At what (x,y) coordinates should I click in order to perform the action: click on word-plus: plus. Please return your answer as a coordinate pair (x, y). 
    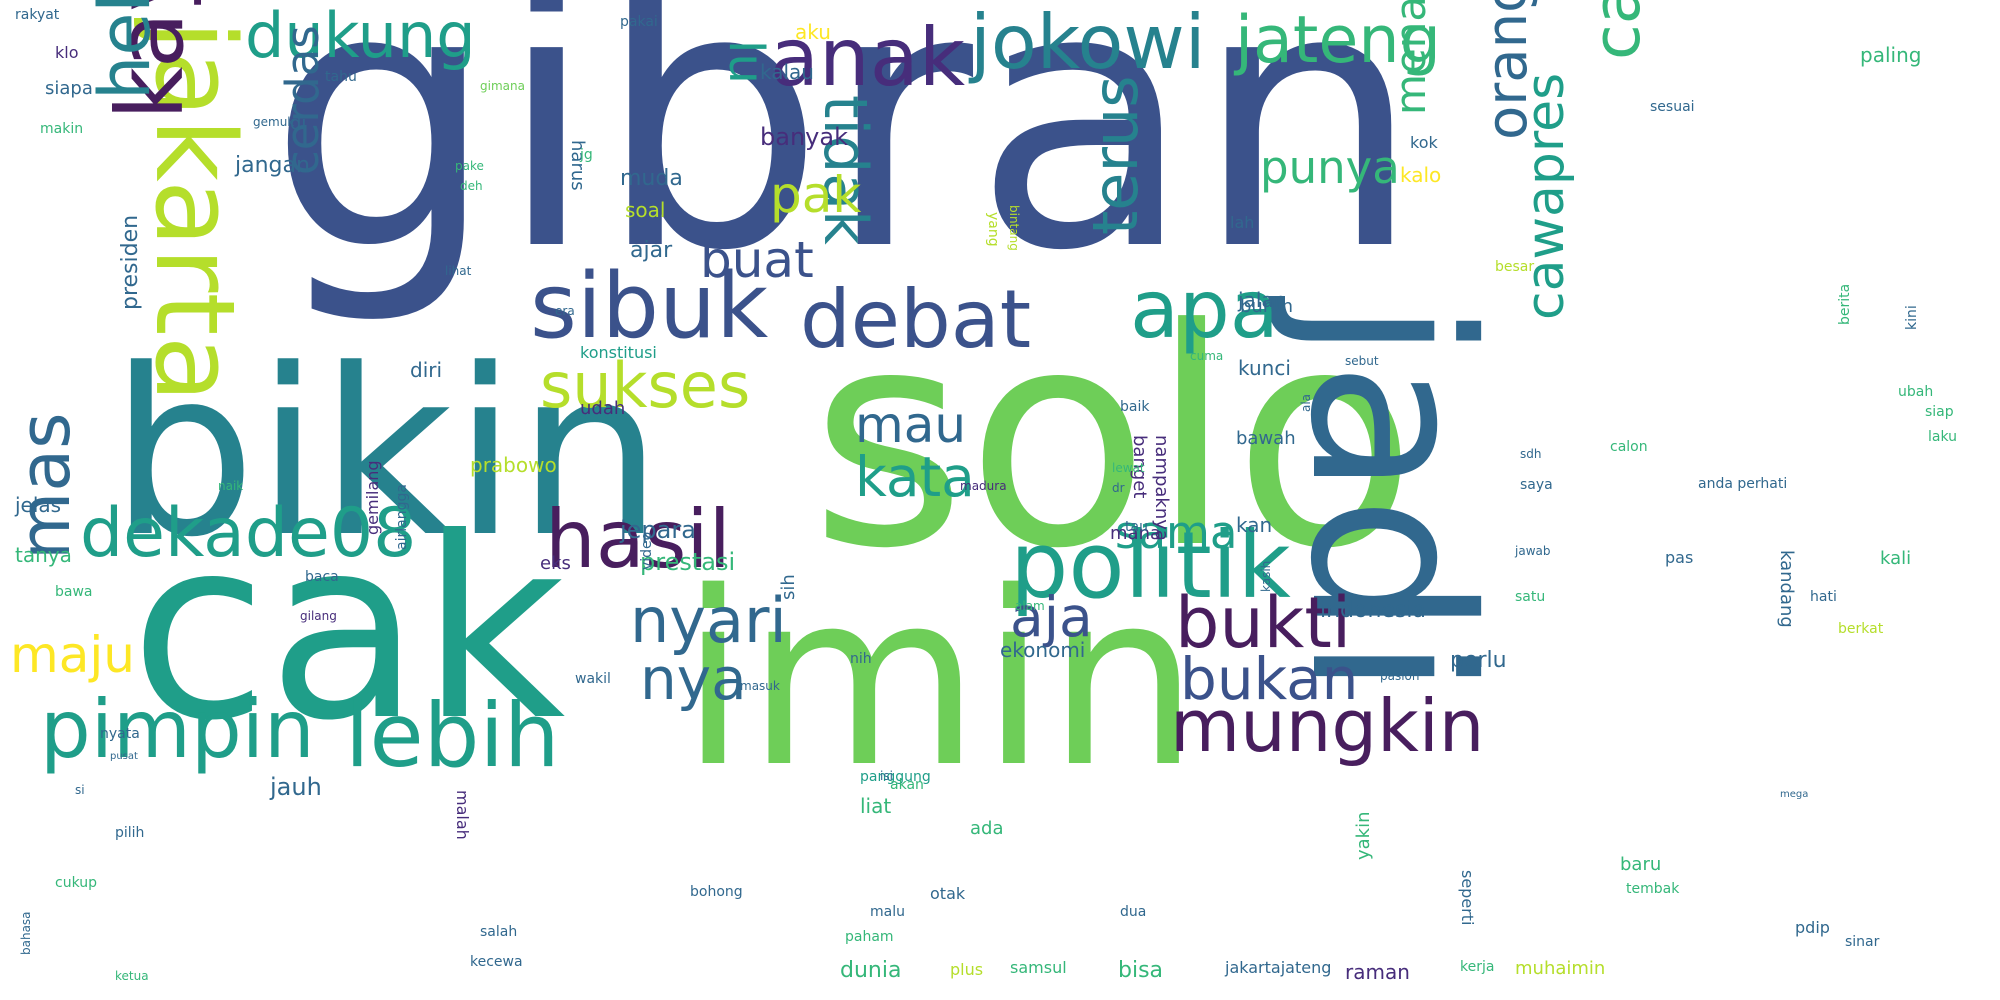
    Looking at the image, I should click on (967, 969).